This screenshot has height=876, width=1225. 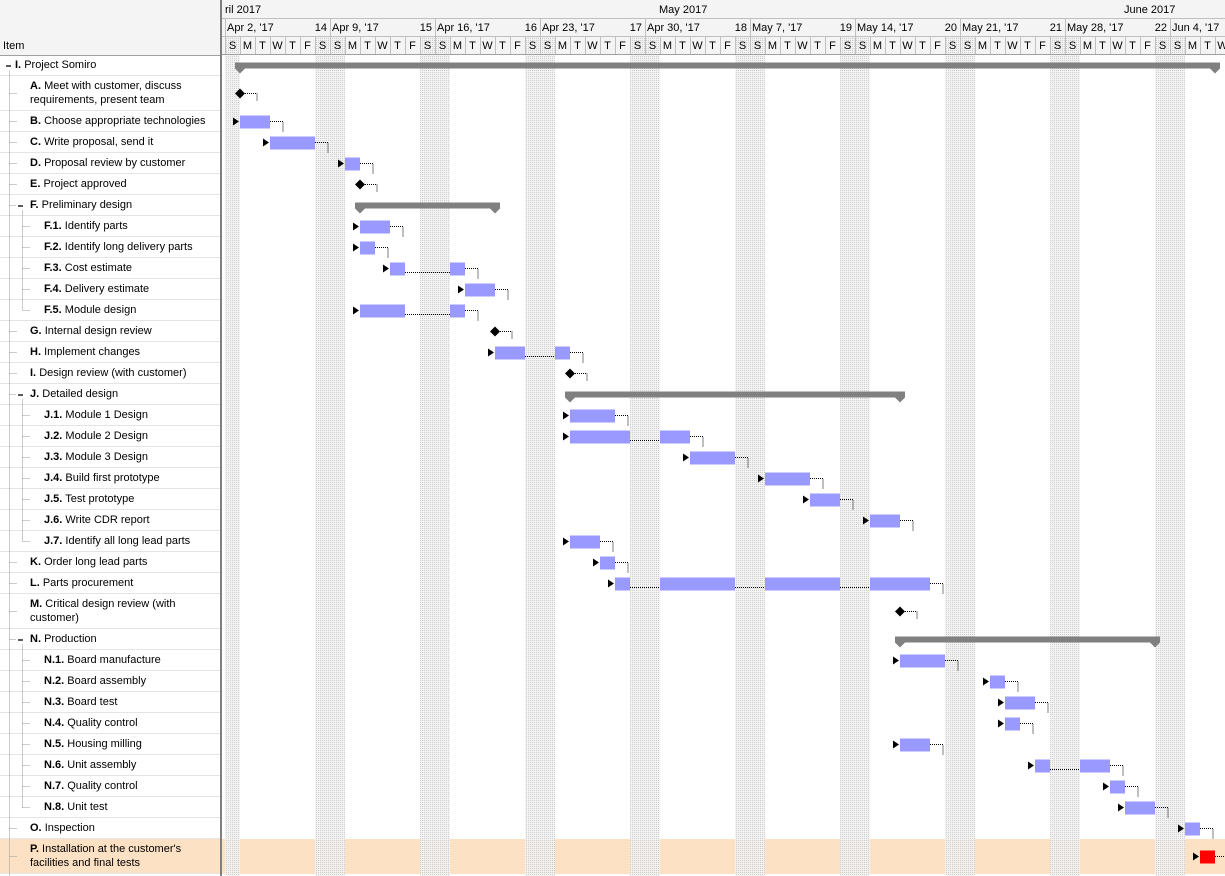 I want to click on task-row: B. Choose appropriate technologies, so click(x=110, y=121).